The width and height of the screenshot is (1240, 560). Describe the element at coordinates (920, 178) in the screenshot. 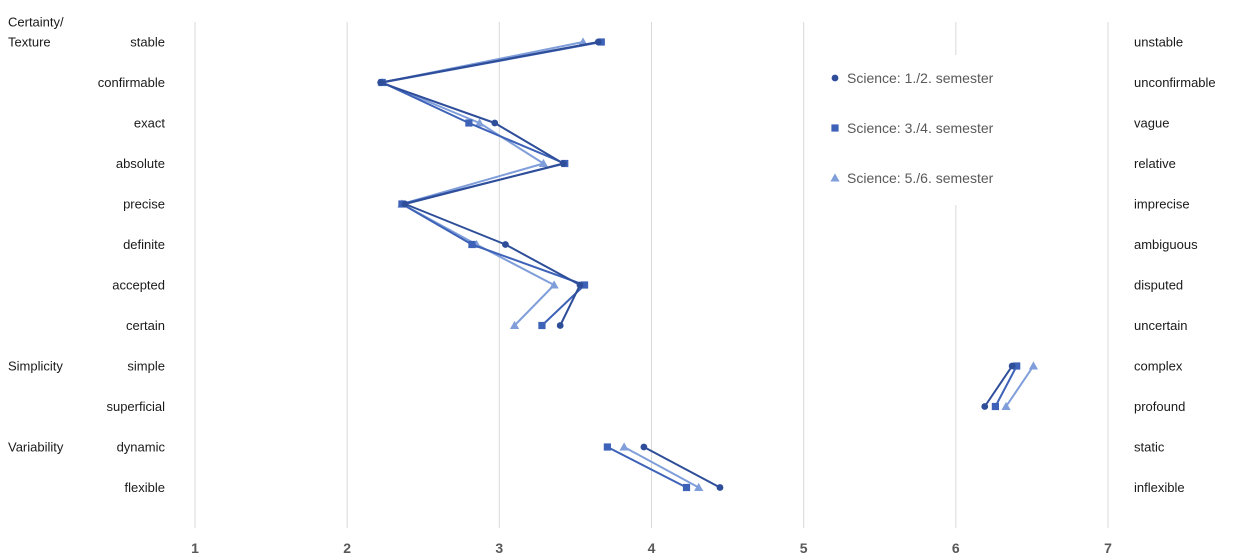

I see `legend-entry: Science: 5./6. semester` at that location.